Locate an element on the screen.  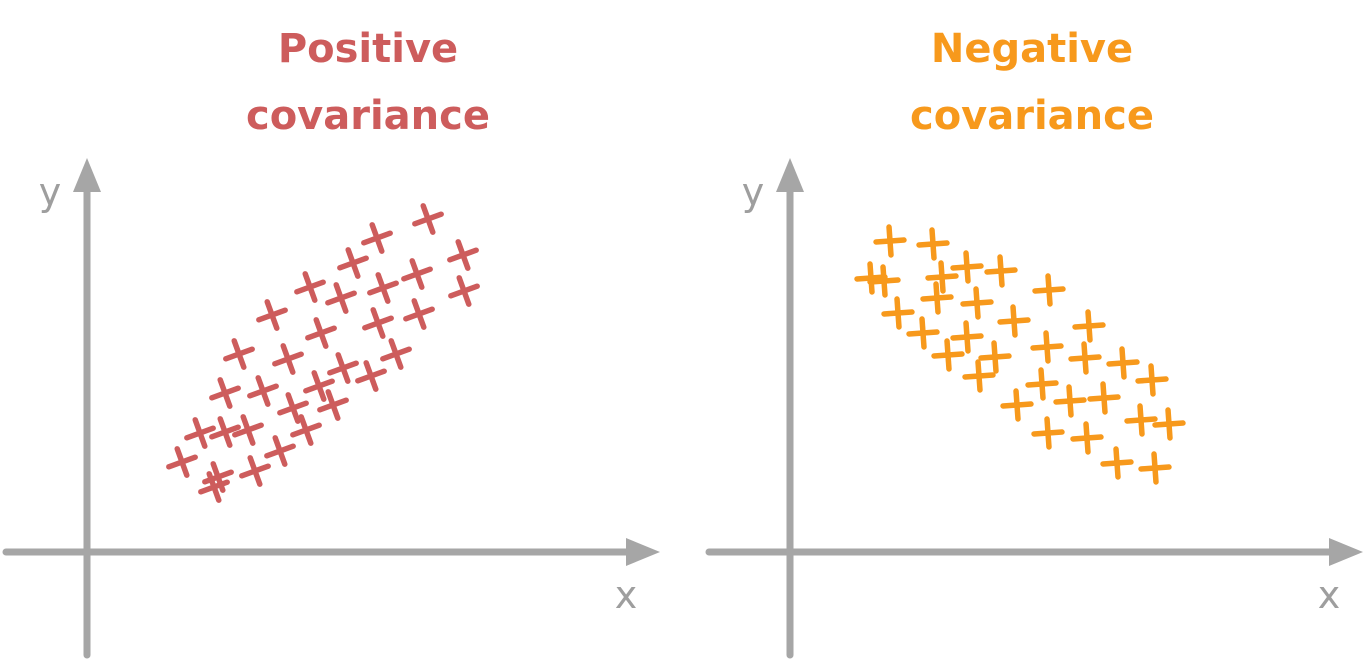
positive-points is located at coordinates (323, 353).